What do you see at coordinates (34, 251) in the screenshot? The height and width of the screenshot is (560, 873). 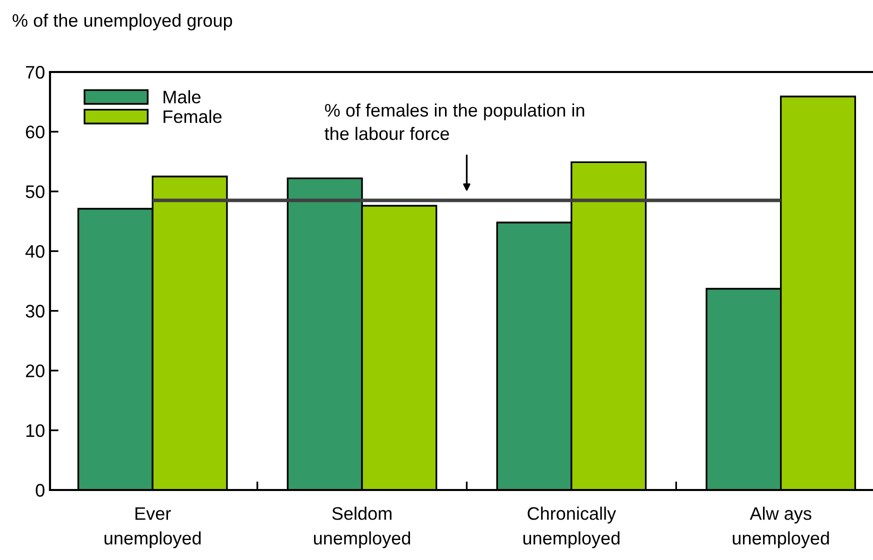 I see `y-tick-label: 40` at bounding box center [34, 251].